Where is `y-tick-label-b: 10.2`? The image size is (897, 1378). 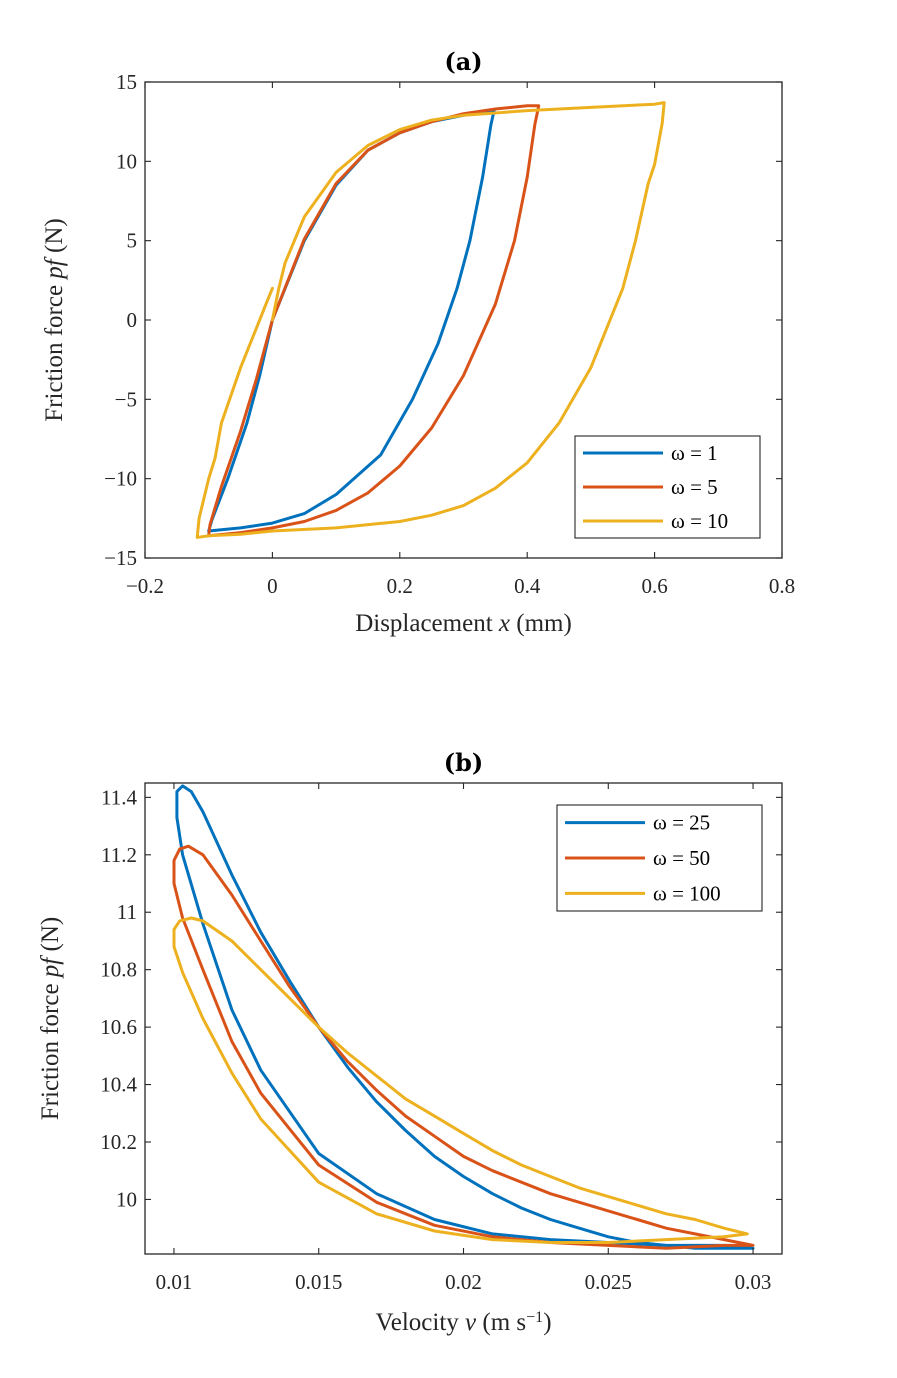 y-tick-label-b: 10.2 is located at coordinates (118, 1142).